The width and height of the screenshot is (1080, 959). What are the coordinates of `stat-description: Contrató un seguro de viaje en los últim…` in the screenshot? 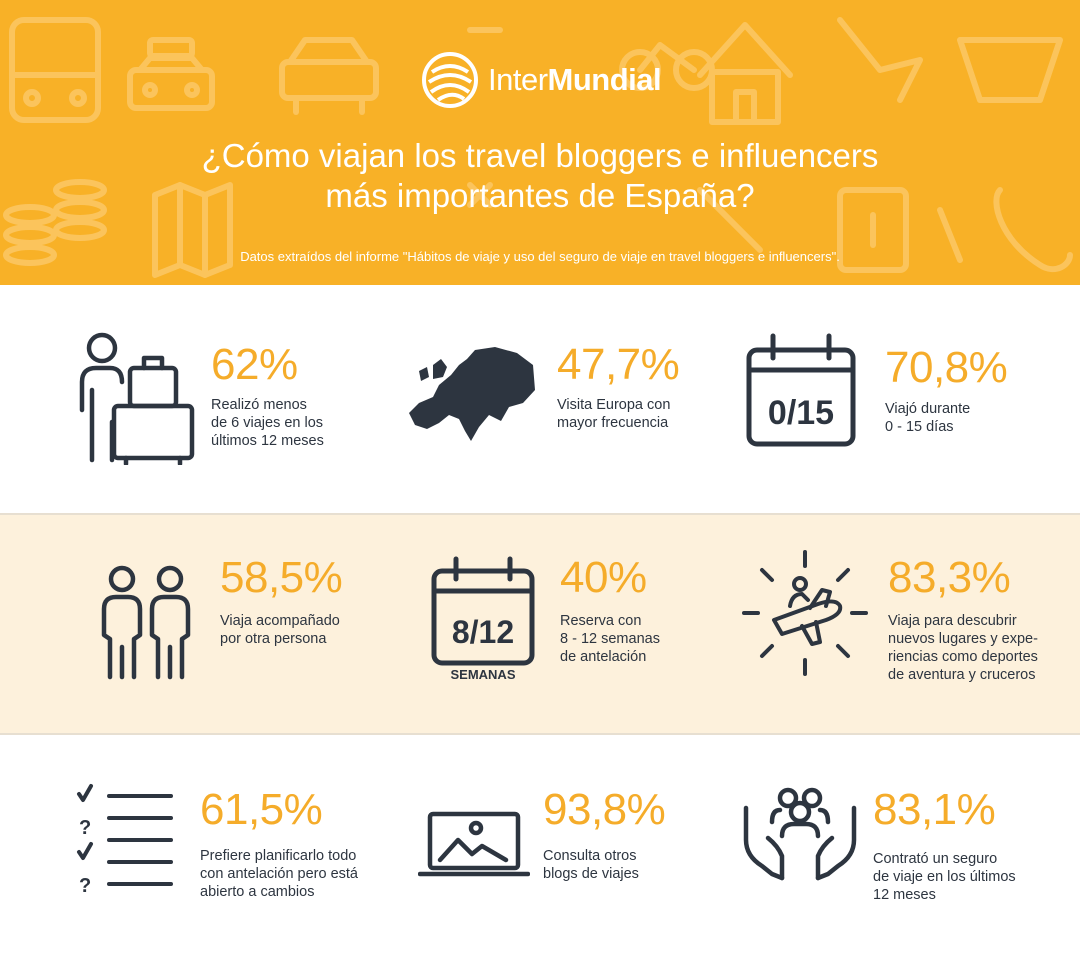 It's located at (944, 877).